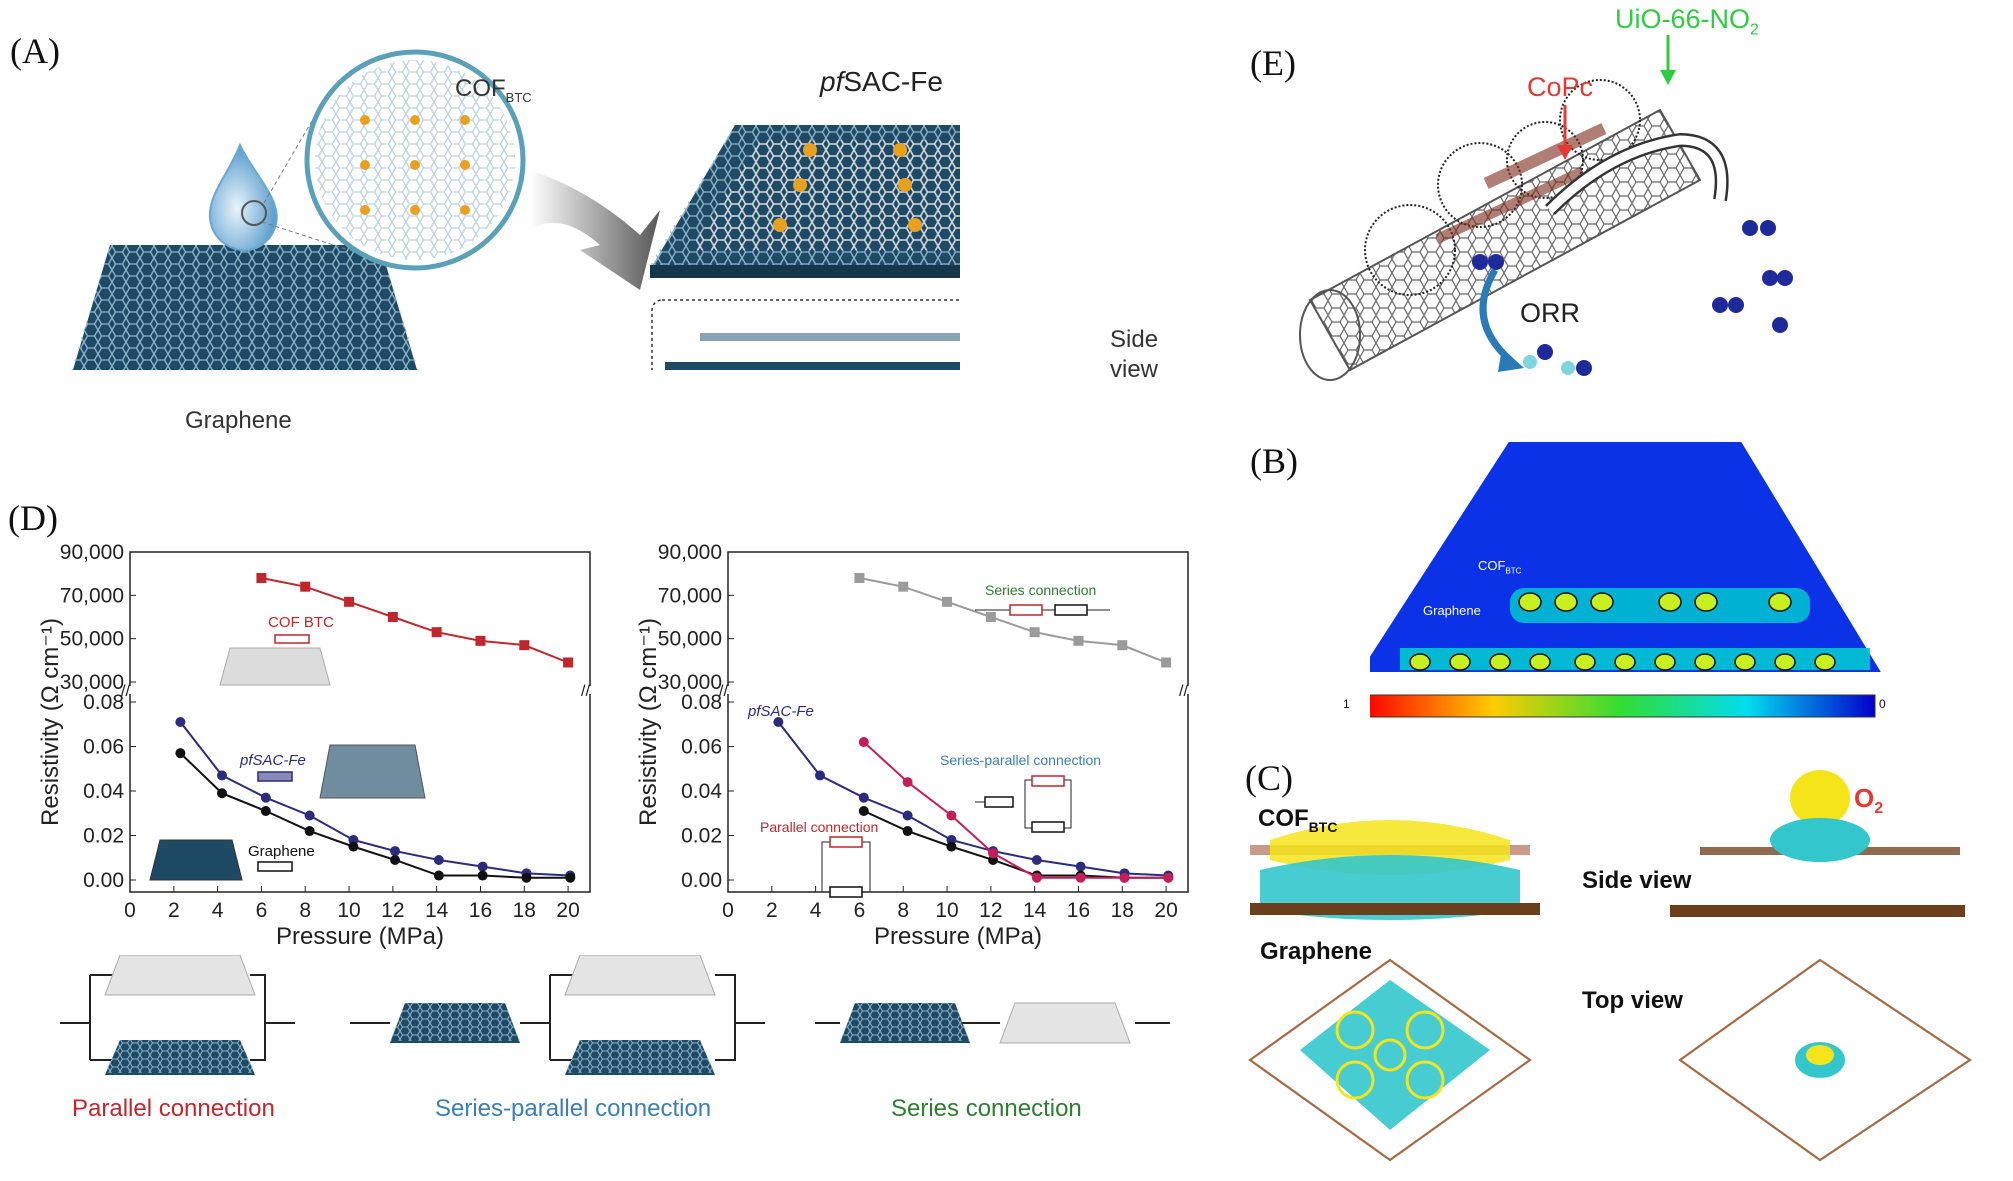 The height and width of the screenshot is (1181, 2013). I want to click on chart-frame, so click(958, 722).